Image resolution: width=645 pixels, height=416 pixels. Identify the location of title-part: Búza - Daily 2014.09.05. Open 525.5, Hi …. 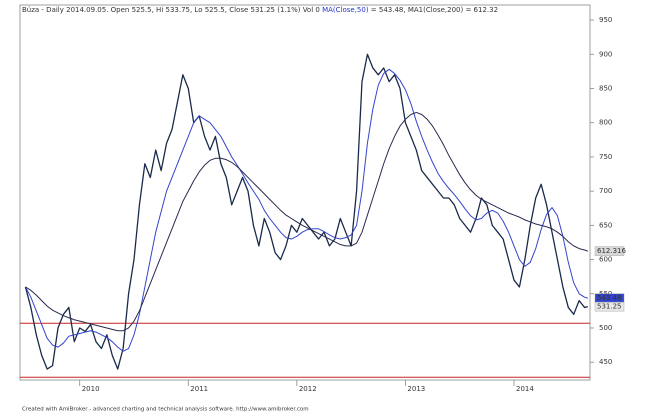
(172, 10).